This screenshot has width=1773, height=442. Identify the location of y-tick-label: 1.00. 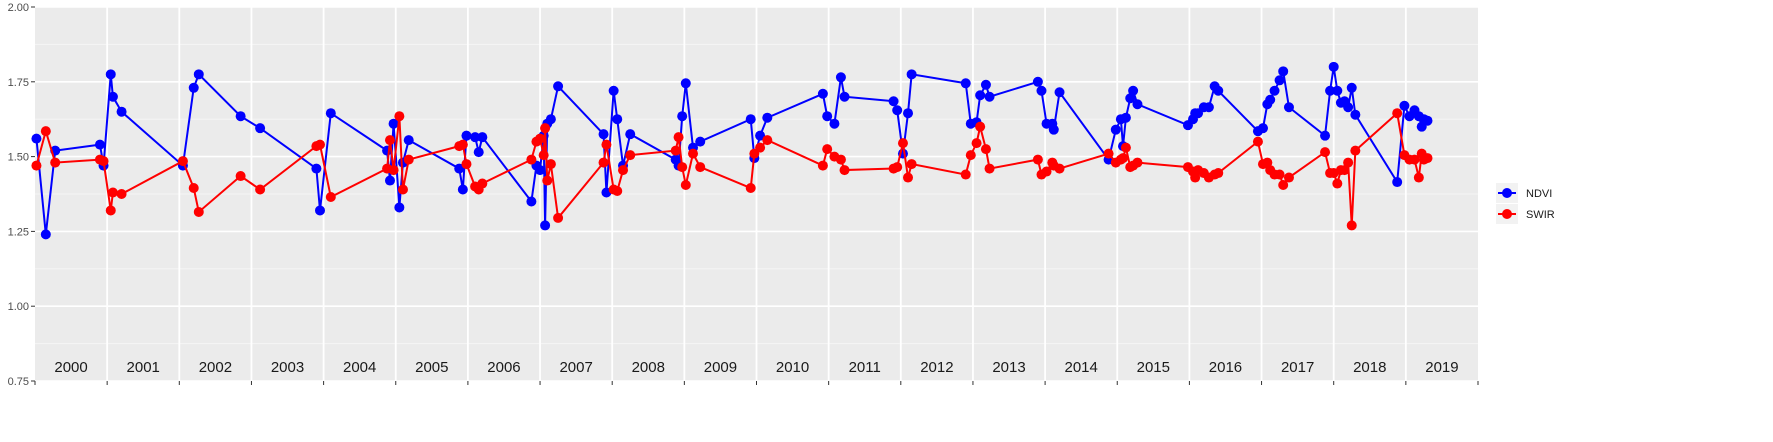
(18, 307).